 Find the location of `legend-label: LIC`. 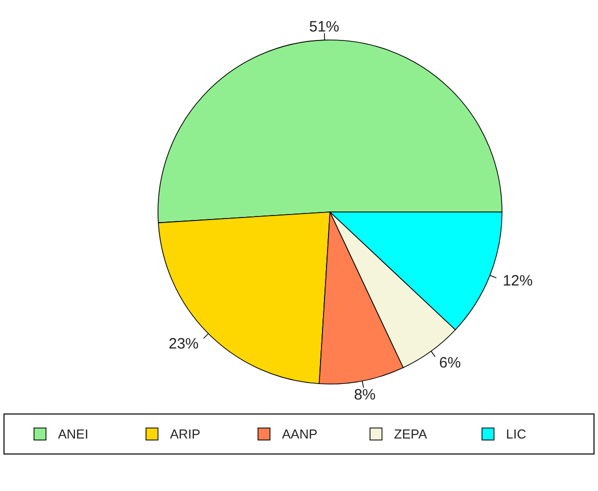

legend-label: LIC is located at coordinates (516, 434).